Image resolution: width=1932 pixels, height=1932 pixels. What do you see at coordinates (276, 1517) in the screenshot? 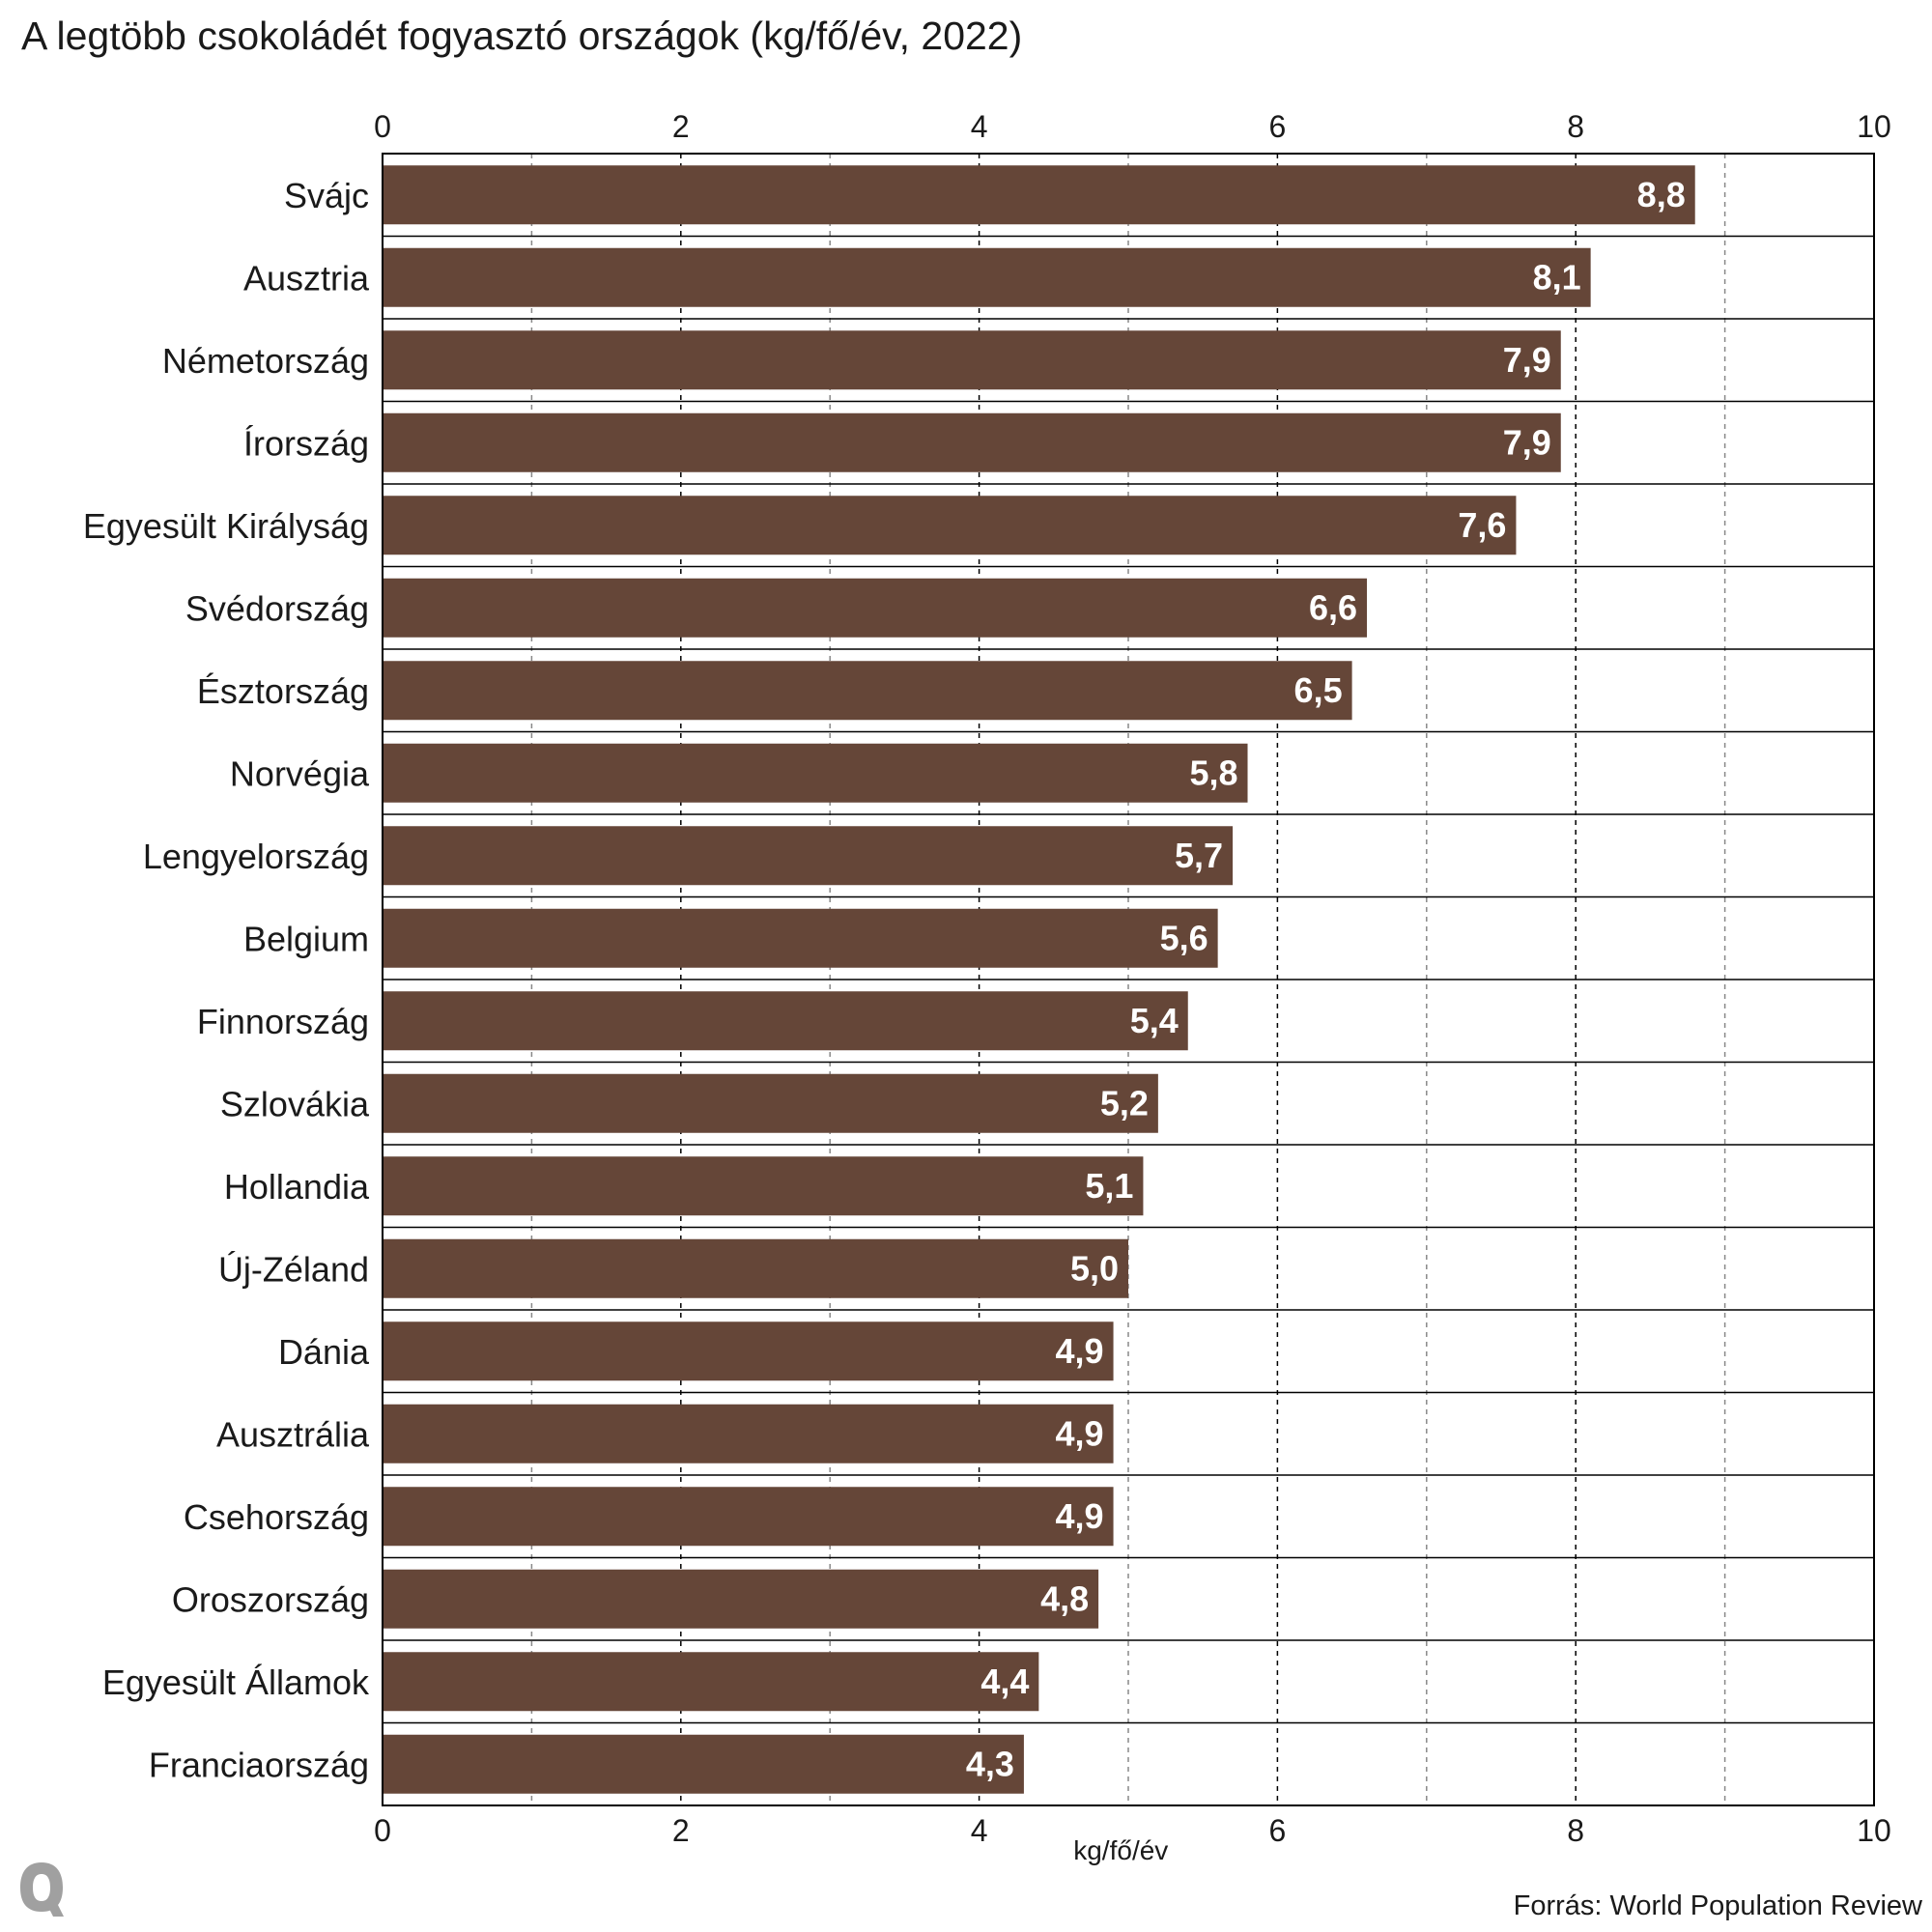
I see `category-label: Csehország` at bounding box center [276, 1517].